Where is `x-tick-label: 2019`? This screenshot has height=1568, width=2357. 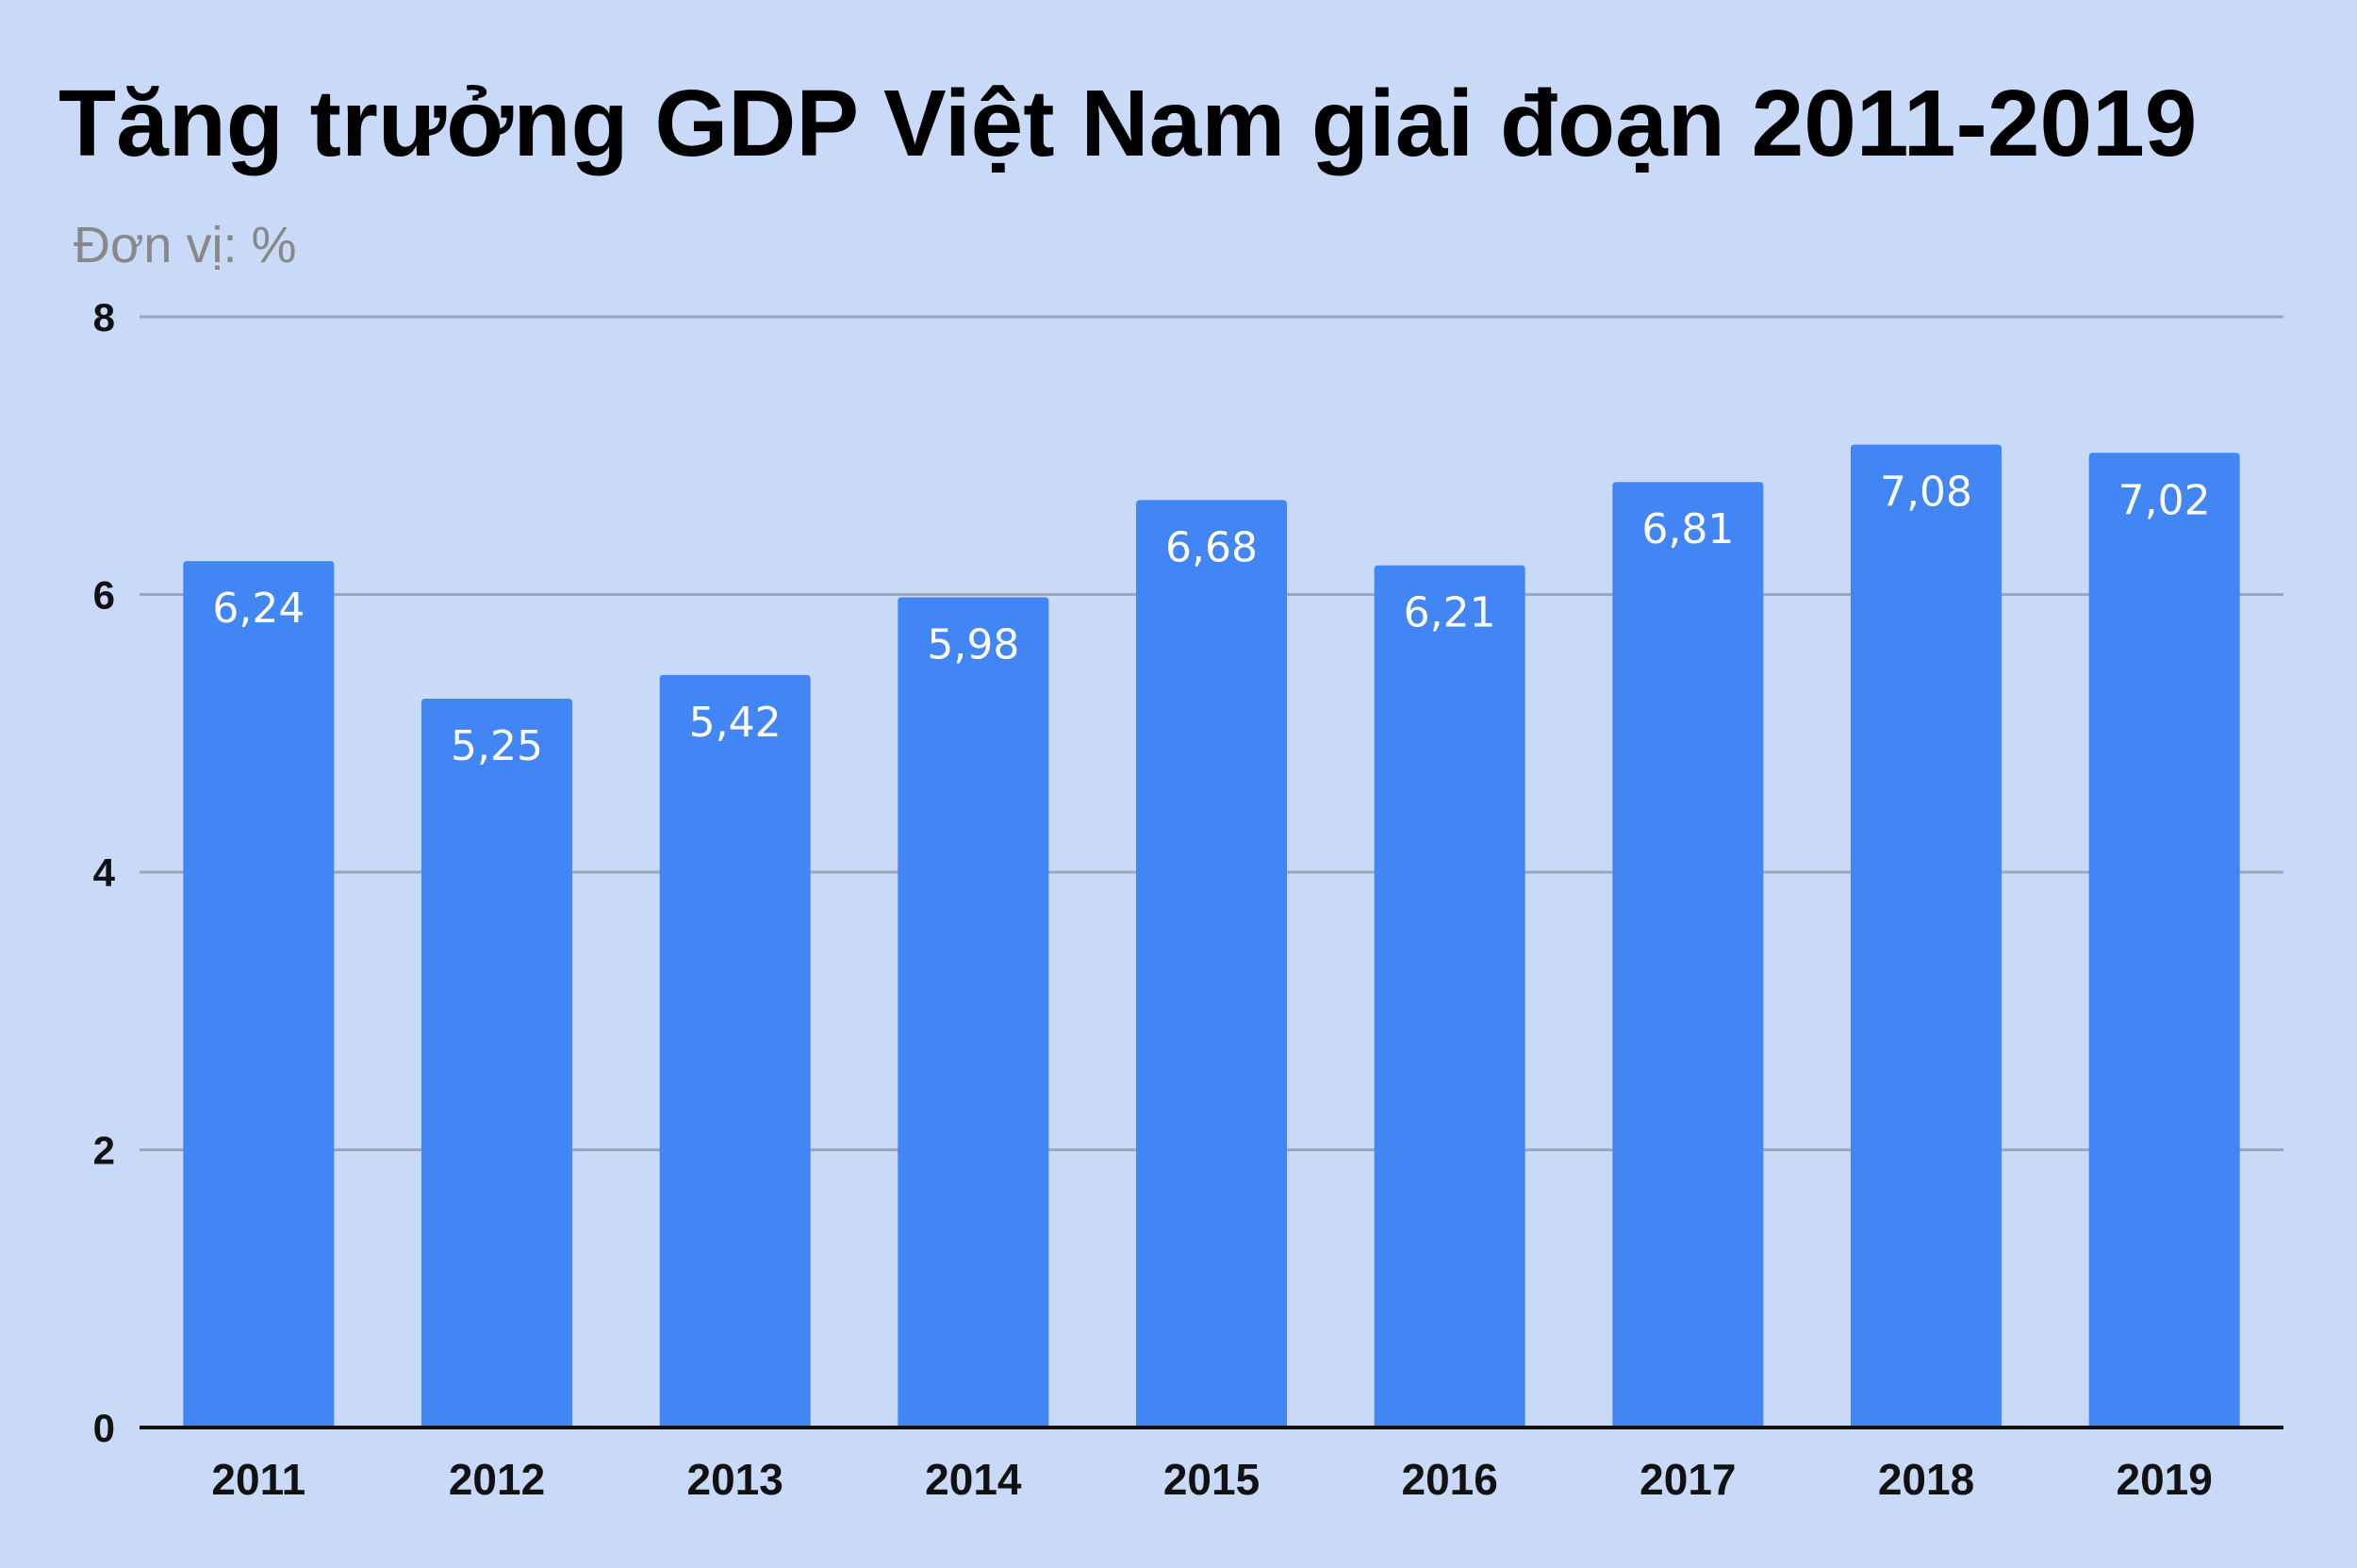 x-tick-label: 2019 is located at coordinates (2164, 1479).